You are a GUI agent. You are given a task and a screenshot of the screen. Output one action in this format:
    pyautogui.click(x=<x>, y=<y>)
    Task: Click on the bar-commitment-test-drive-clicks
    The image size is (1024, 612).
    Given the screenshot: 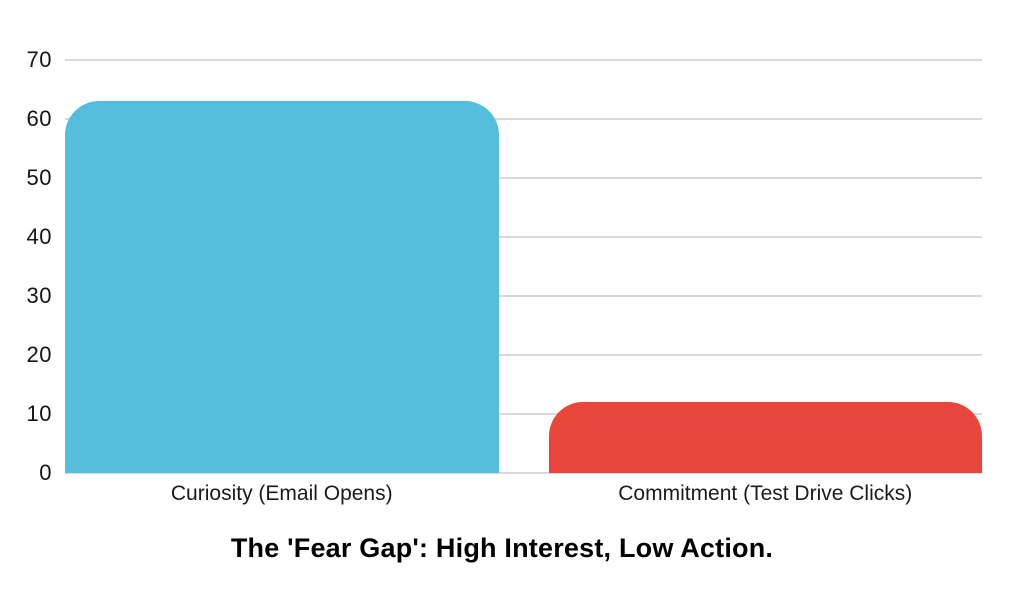 What is the action you would take?
    pyautogui.click(x=765, y=437)
    